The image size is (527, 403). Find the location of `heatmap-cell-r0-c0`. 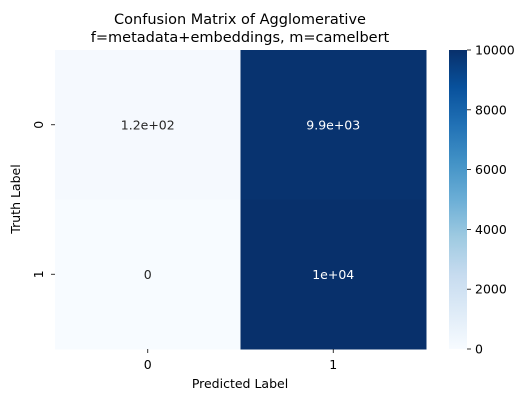

heatmap-cell-r0-c0 is located at coordinates (148, 125).